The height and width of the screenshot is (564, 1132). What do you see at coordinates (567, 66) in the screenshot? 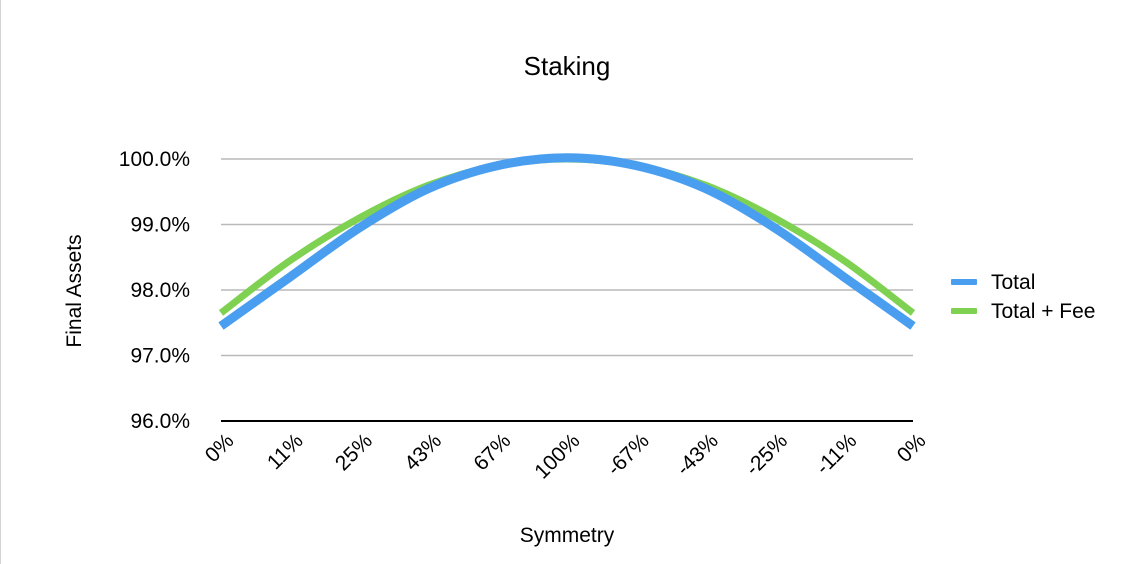
I see `chart-title: Staking` at bounding box center [567, 66].